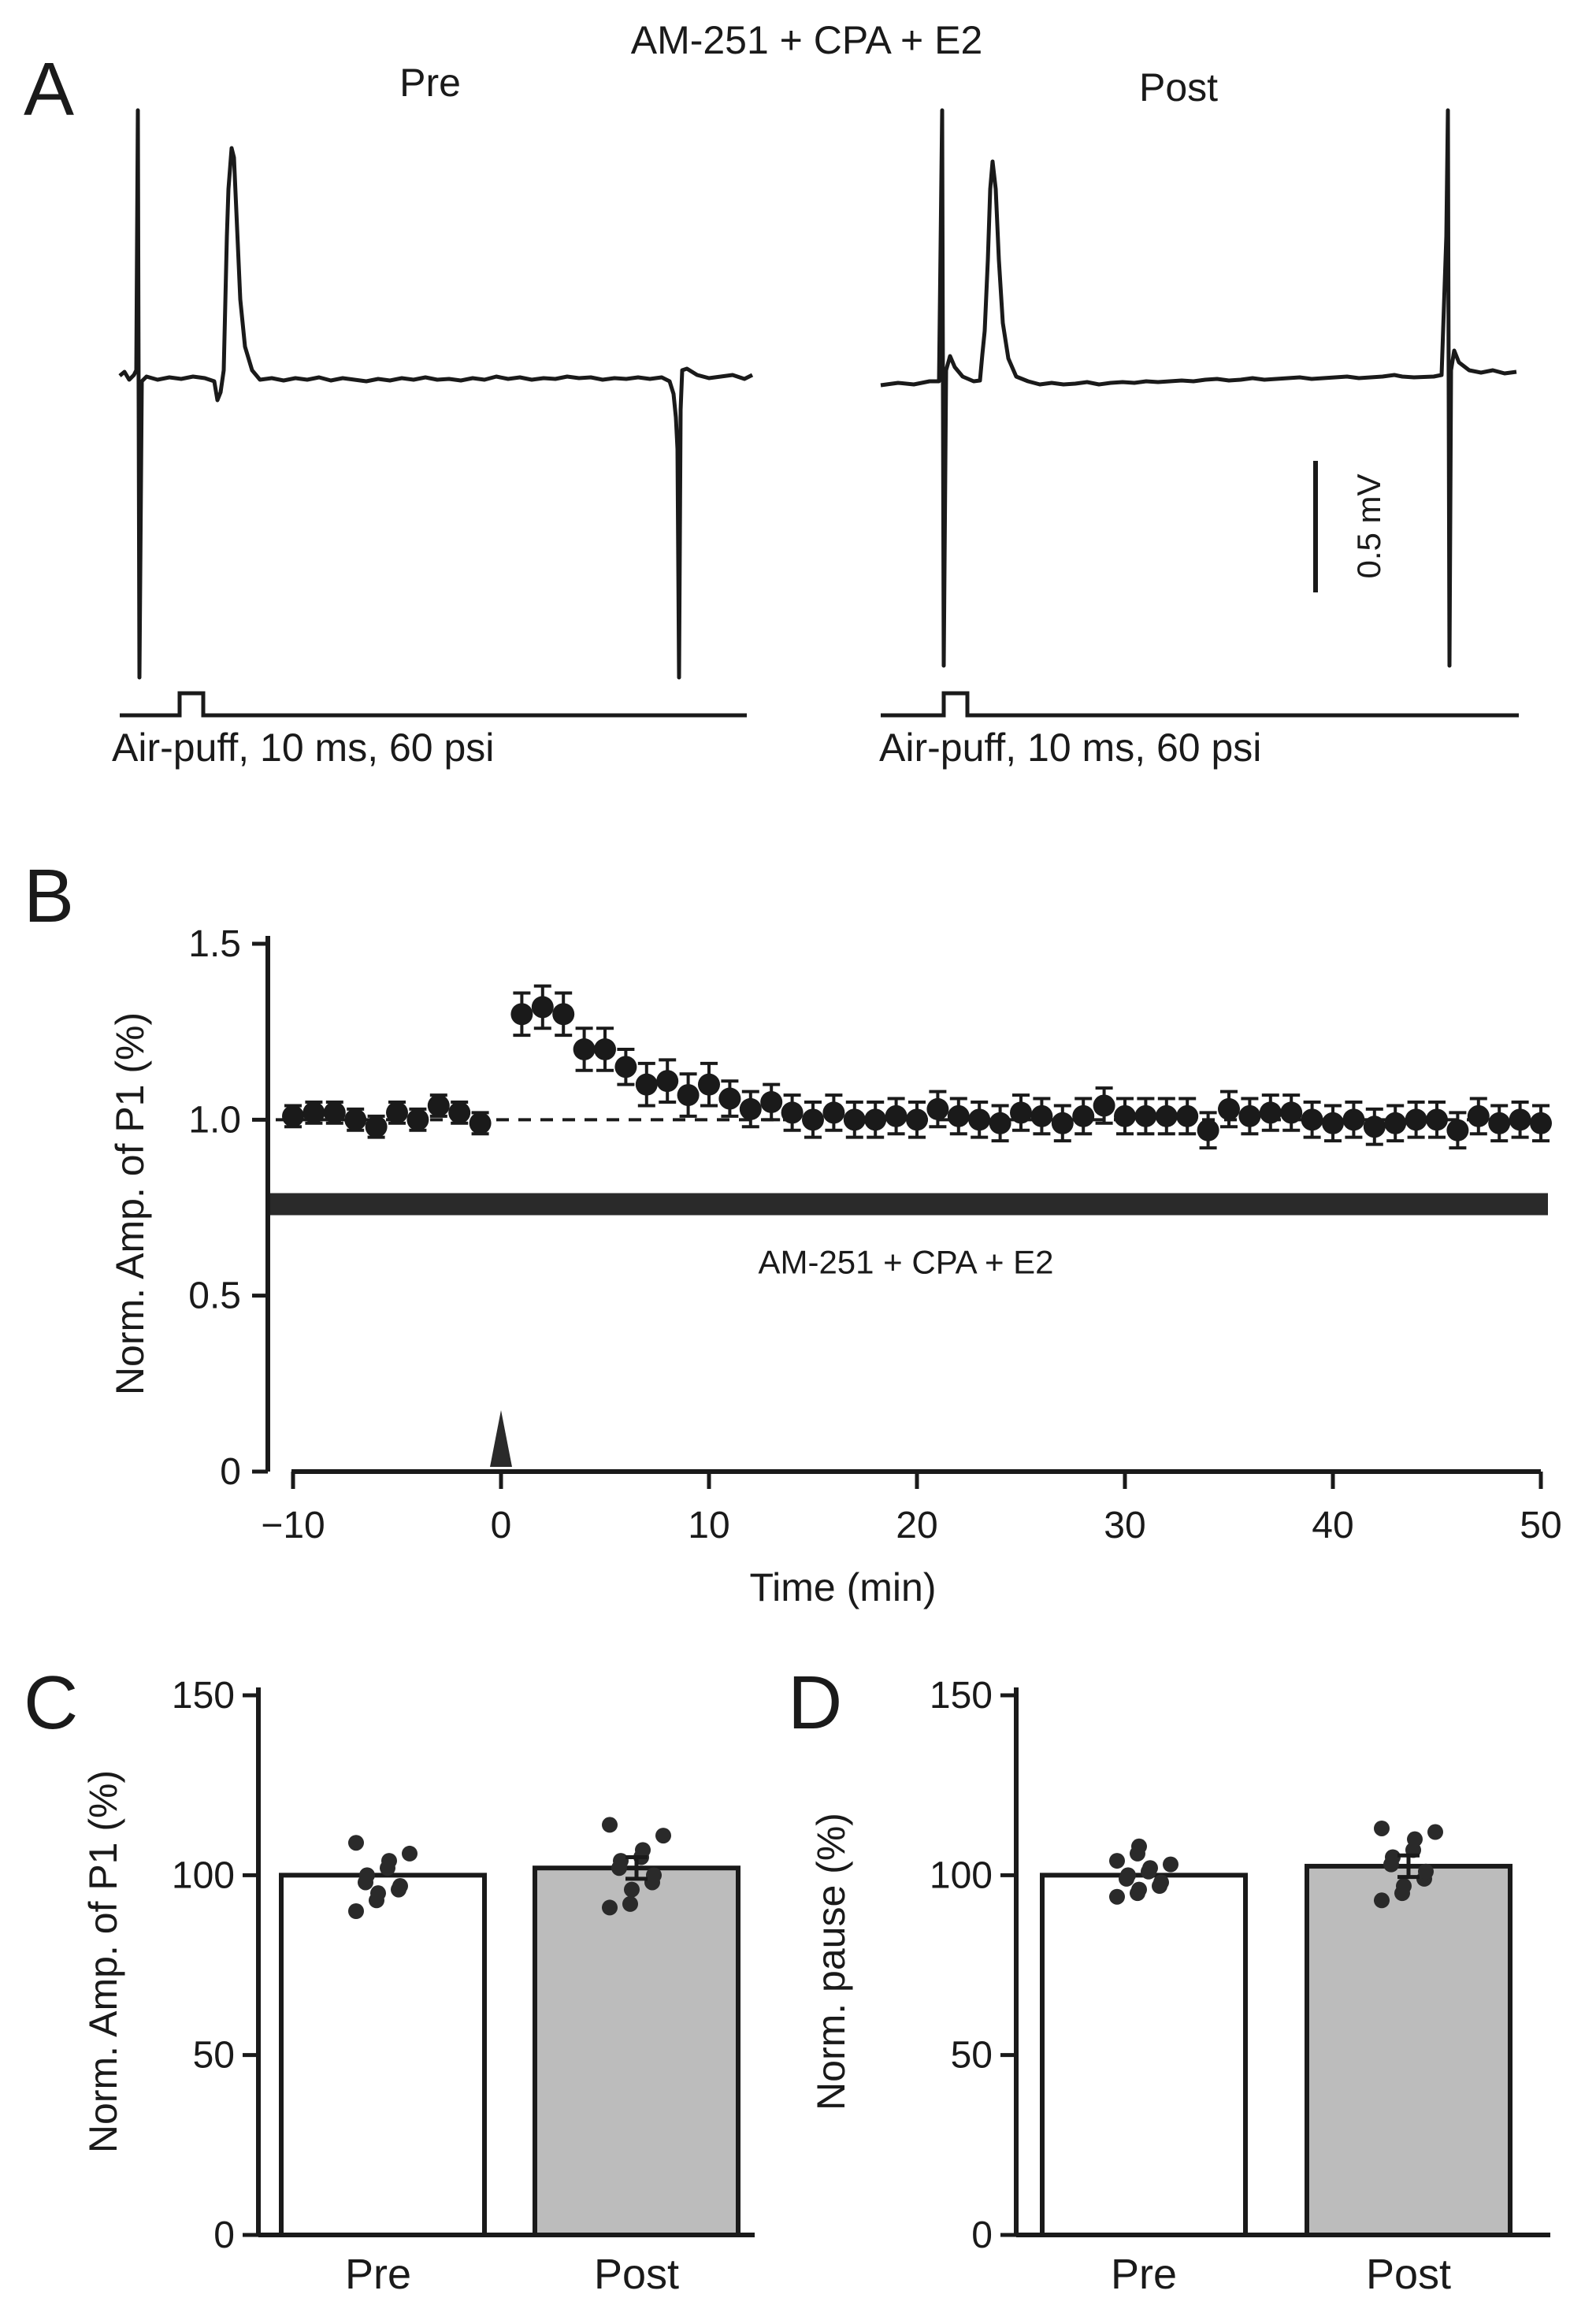  What do you see at coordinates (214, 2056) in the screenshot?
I see `y-tick-label-c: 50` at bounding box center [214, 2056].